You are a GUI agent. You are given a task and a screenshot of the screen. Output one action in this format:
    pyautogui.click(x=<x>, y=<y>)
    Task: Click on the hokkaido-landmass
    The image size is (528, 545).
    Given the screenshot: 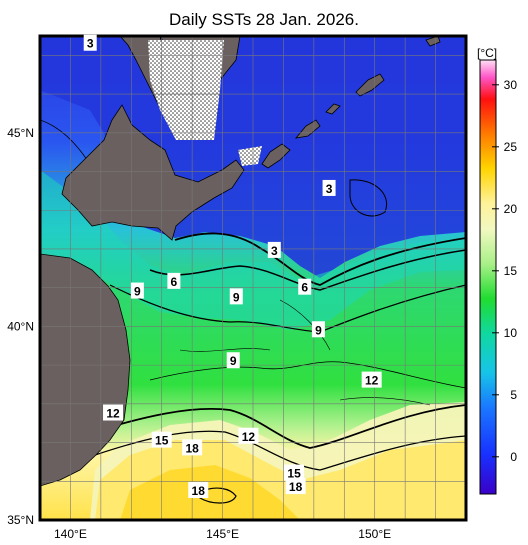 What is the action you would take?
    pyautogui.click(x=153, y=172)
    